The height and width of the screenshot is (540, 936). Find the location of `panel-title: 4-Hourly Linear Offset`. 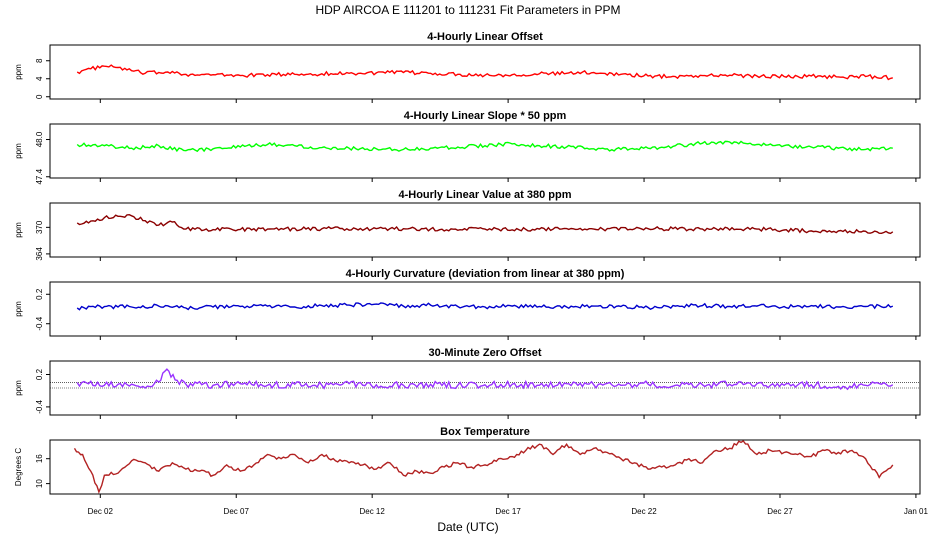

panel-title: 4-Hourly Linear Offset is located at coordinates (485, 37).